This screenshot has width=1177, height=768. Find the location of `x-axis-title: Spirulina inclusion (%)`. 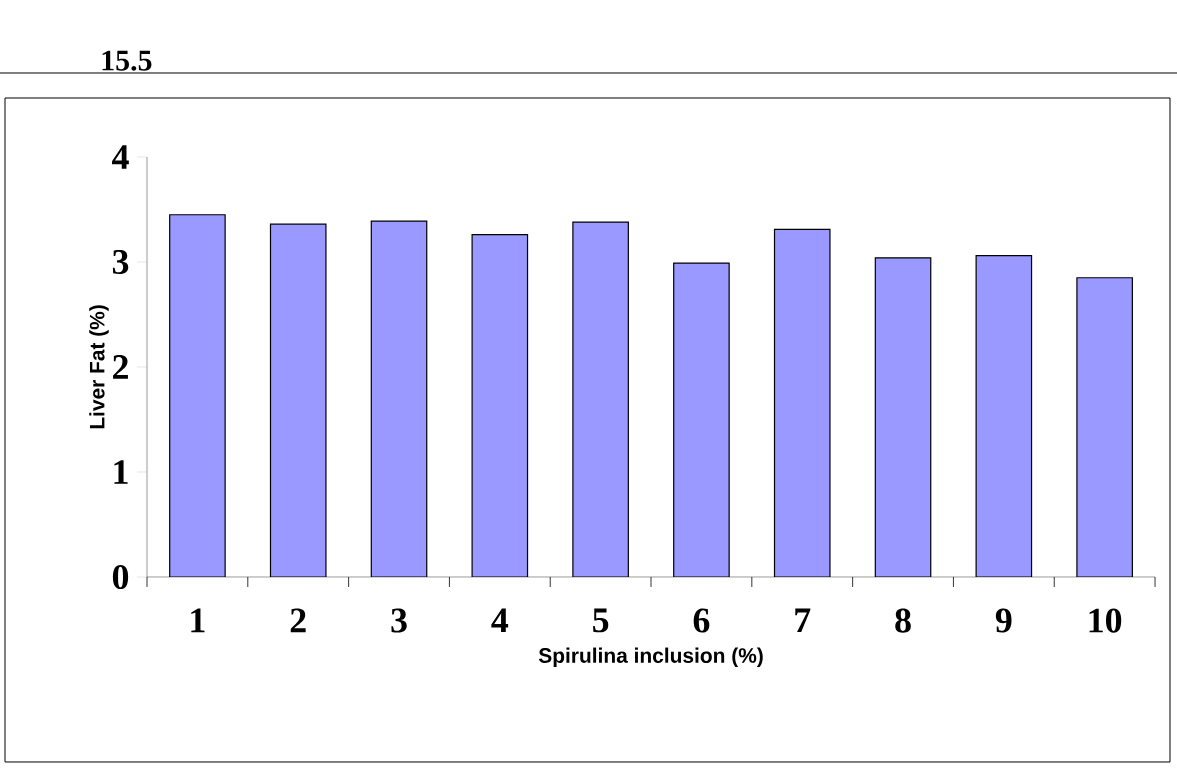

x-axis-title: Spirulina inclusion (%) is located at coordinates (650, 657).